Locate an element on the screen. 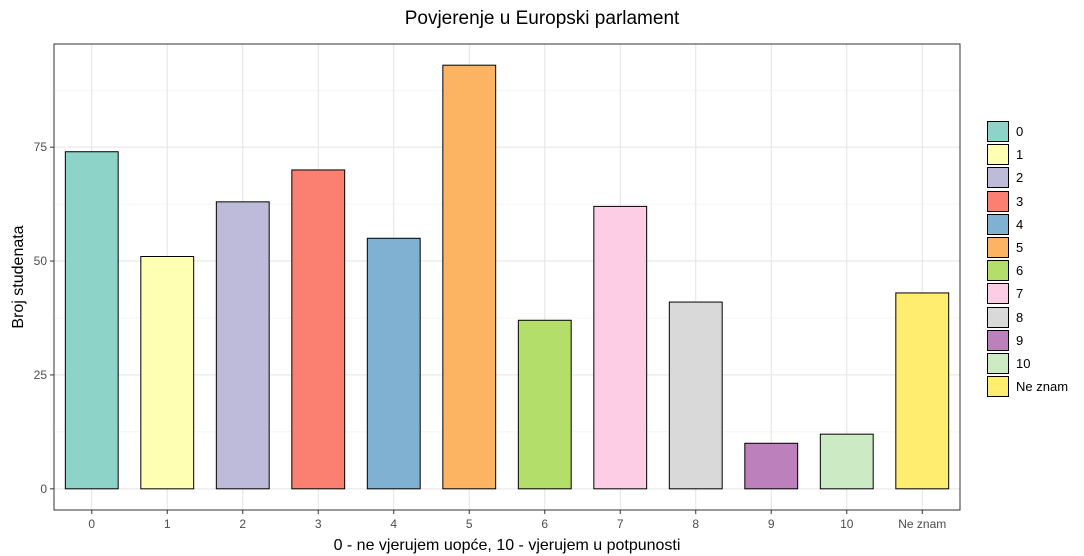  x-tick-label: 1 is located at coordinates (167, 524).